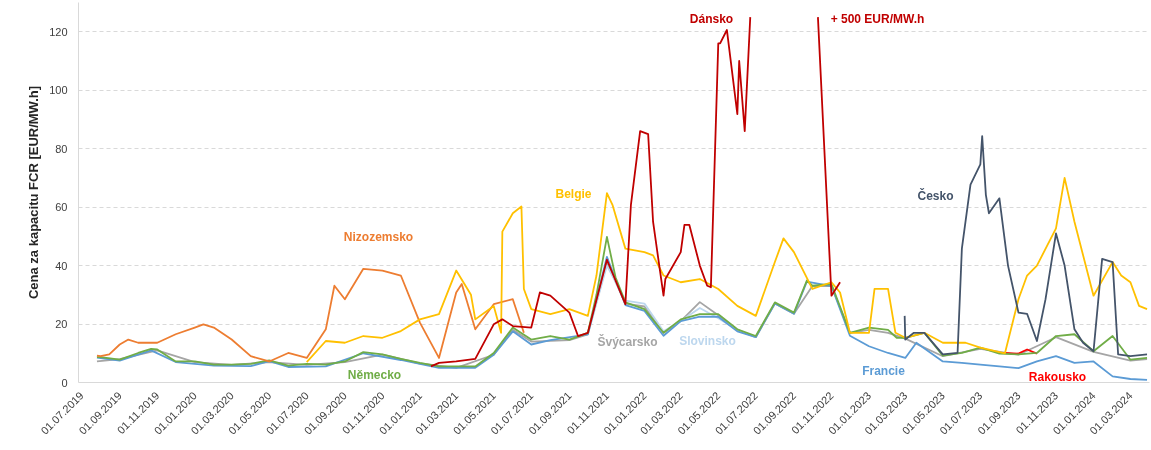 Image resolution: width=1151 pixels, height=450 pixels. Describe the element at coordinates (58, 31) in the screenshot. I see `y-tick-label: 120` at that location.